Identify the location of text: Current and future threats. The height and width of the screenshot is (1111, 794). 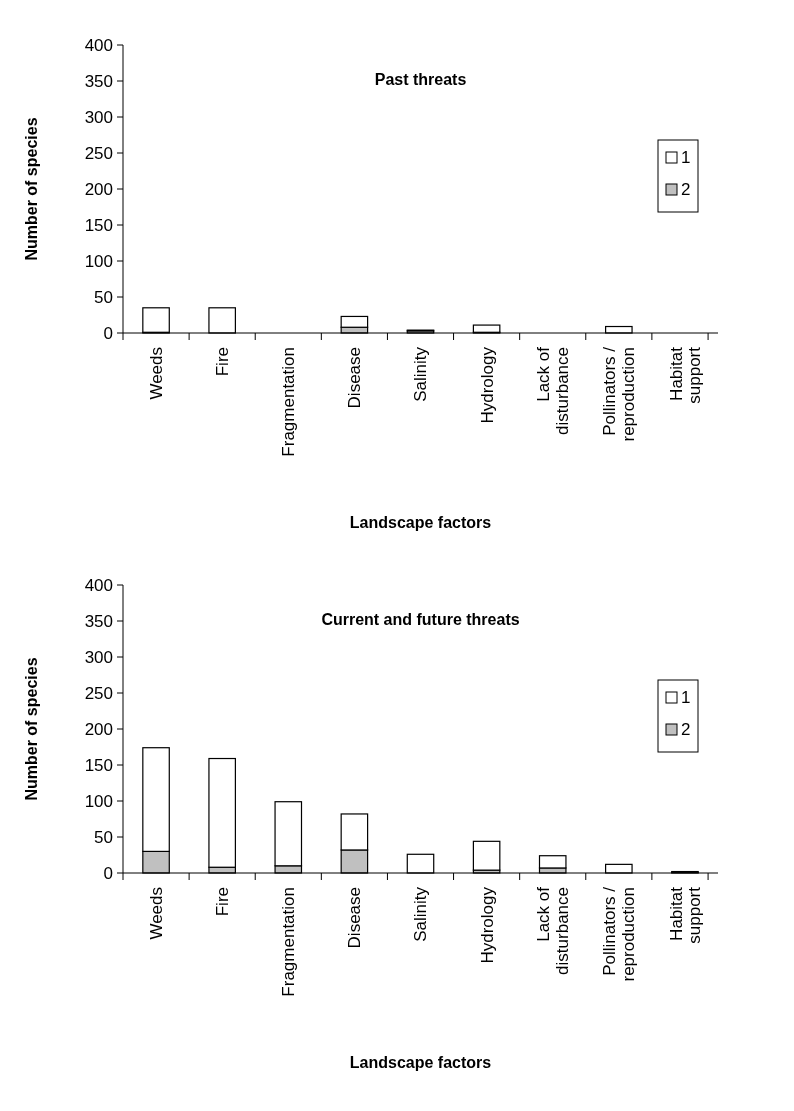
(420, 619).